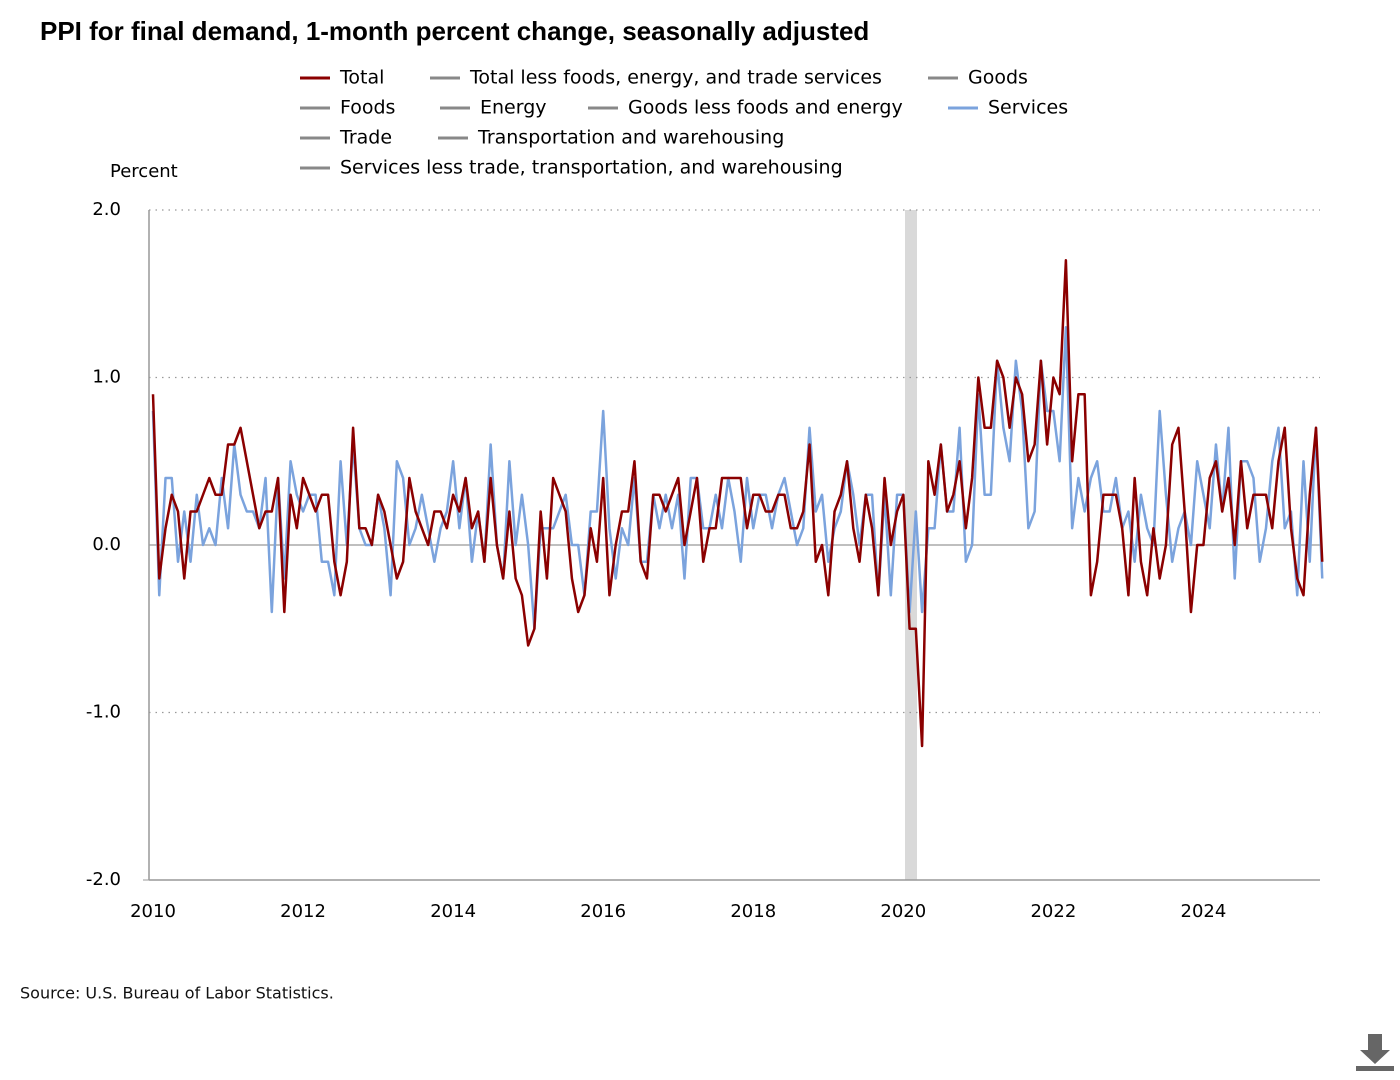 The image size is (1400, 1080). I want to click on legend-label: Goods, so click(998, 78).